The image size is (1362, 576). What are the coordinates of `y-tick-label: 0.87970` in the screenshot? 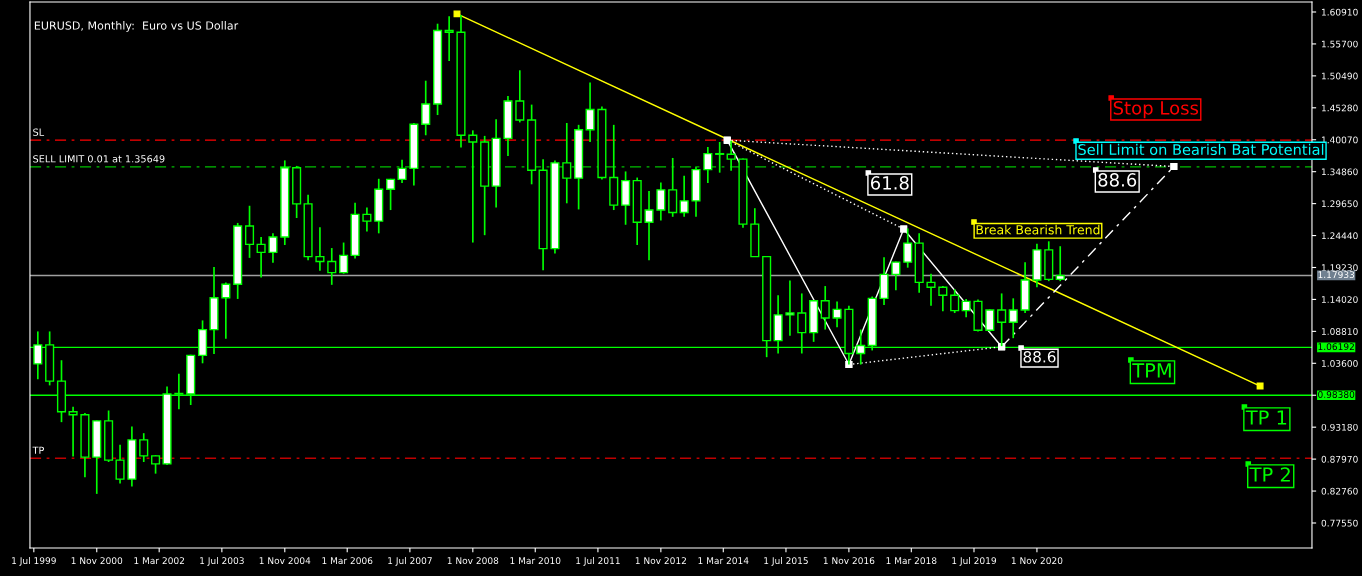 It's located at (1339, 459).